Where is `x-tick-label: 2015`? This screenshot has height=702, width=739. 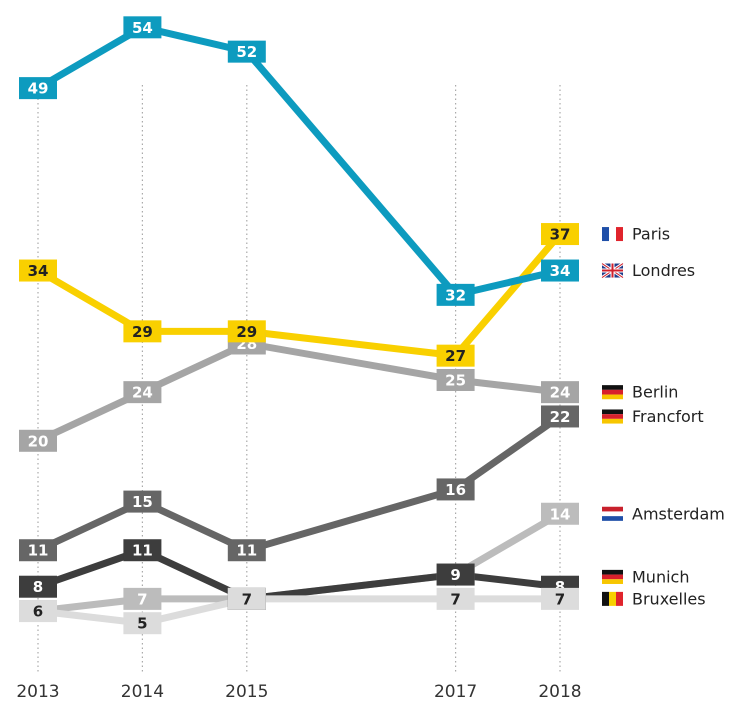
x-tick-label: 2015 is located at coordinates (246, 692).